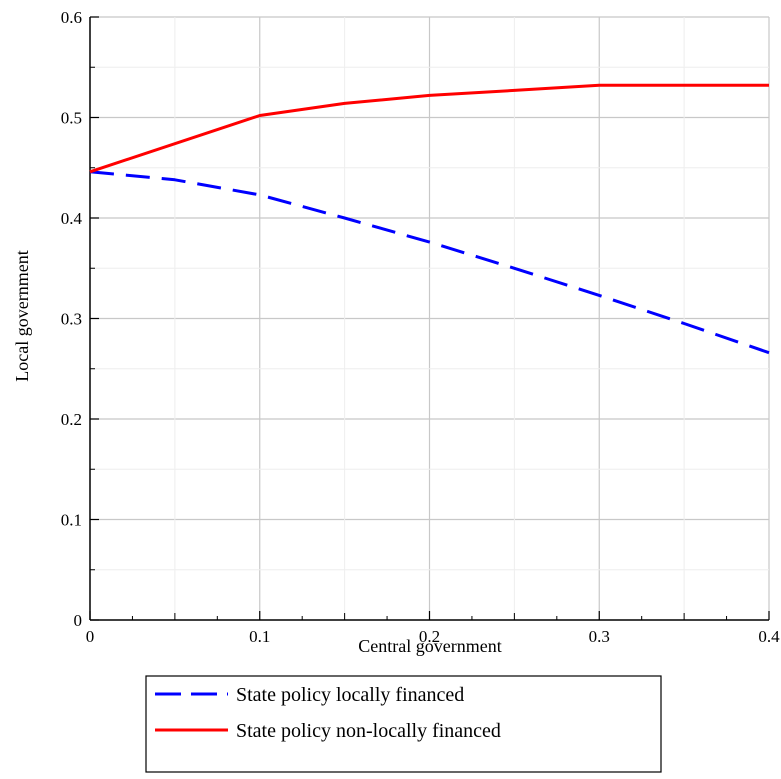 This screenshot has width=781, height=779. What do you see at coordinates (429, 636) in the screenshot?
I see `x-tick-label: 0.2` at bounding box center [429, 636].